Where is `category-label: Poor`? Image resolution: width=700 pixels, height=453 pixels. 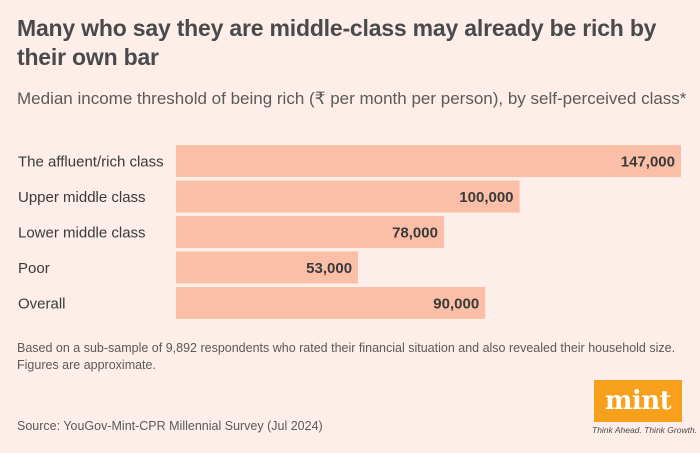
category-label: Poor is located at coordinates (34, 268).